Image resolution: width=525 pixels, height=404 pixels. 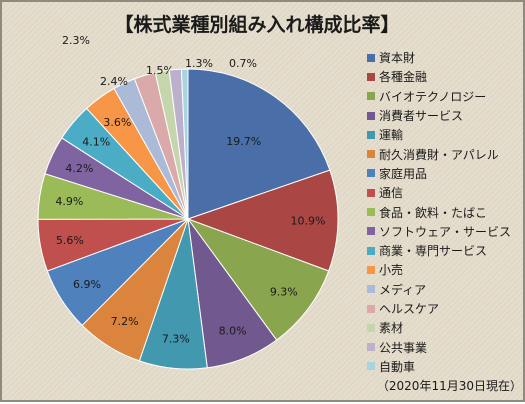 What do you see at coordinates (446, 76) in the screenshot?
I see `legend-item: 各種金融` at bounding box center [446, 76].